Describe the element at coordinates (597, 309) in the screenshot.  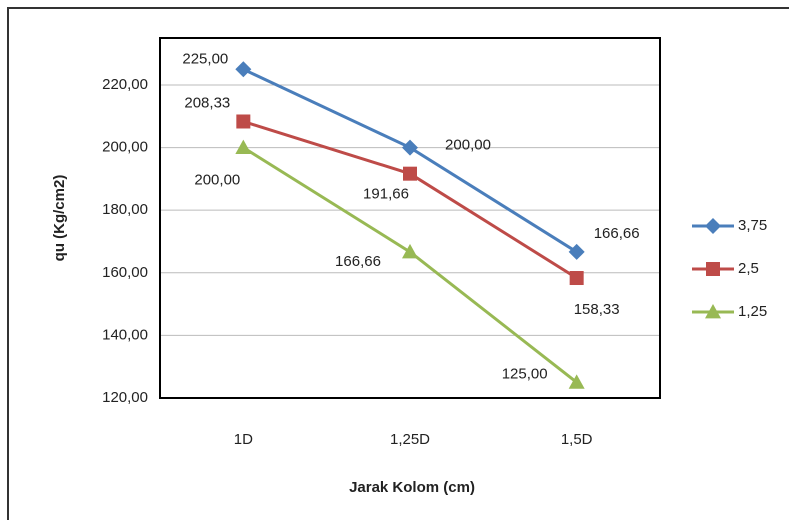
I see `data-label: 158,33` at that location.